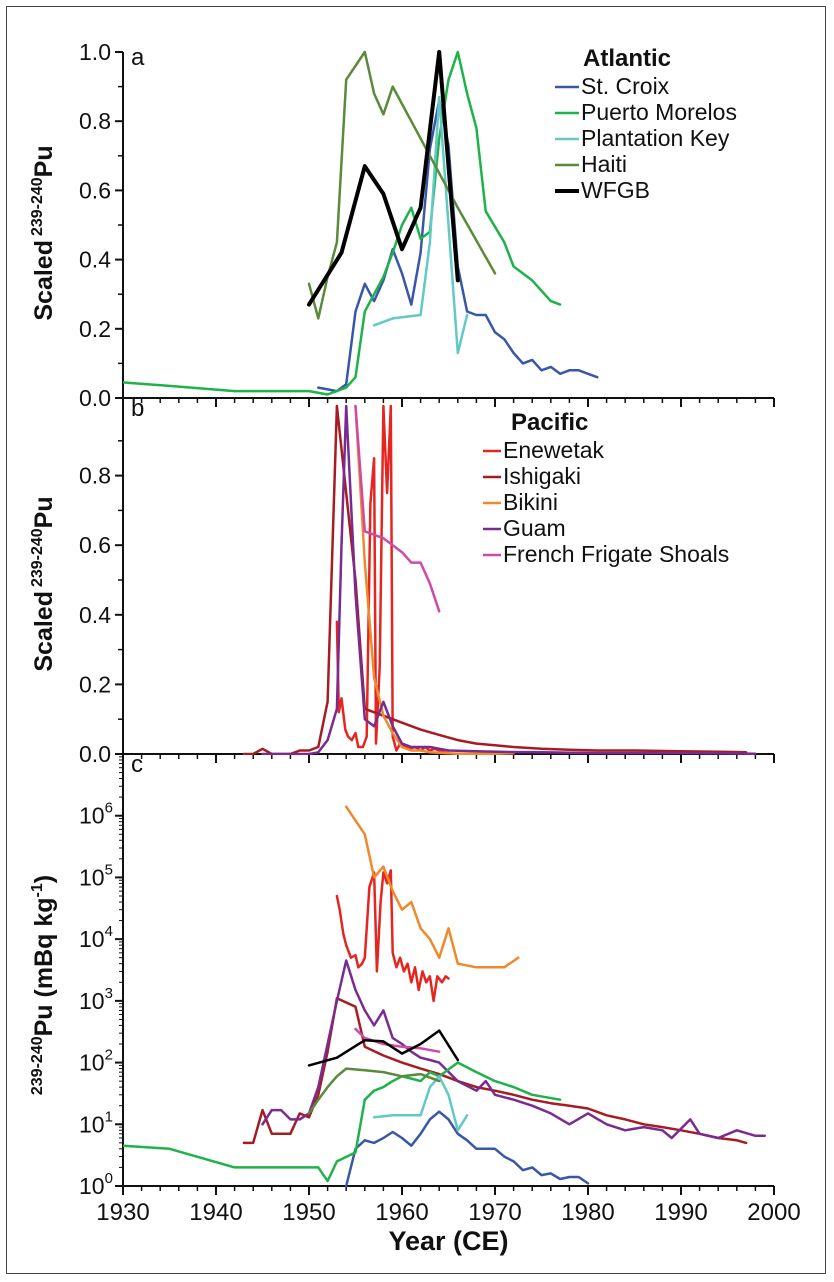 This screenshot has height=1282, width=834. Describe the element at coordinates (534, 528) in the screenshot. I see `legend-entry: Guam` at that location.